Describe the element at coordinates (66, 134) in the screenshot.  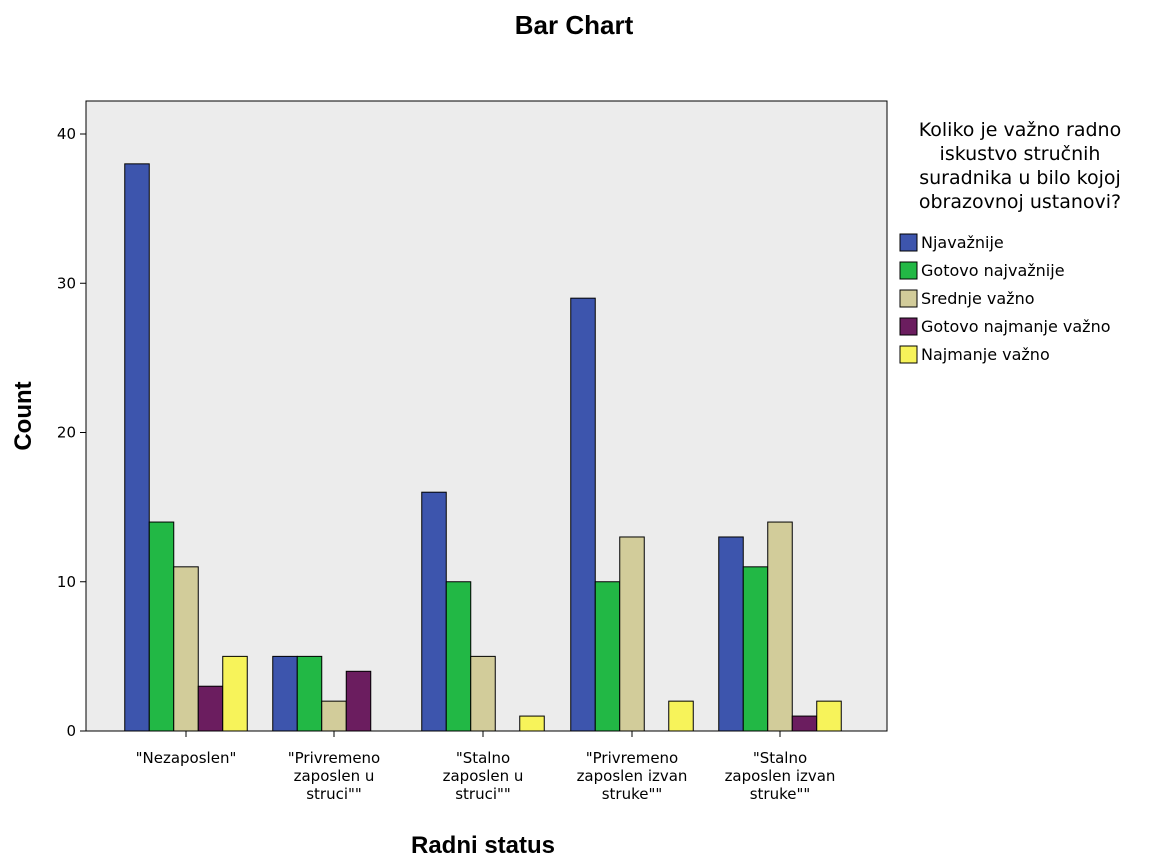
I see `y-tick-label: 40` at that location.